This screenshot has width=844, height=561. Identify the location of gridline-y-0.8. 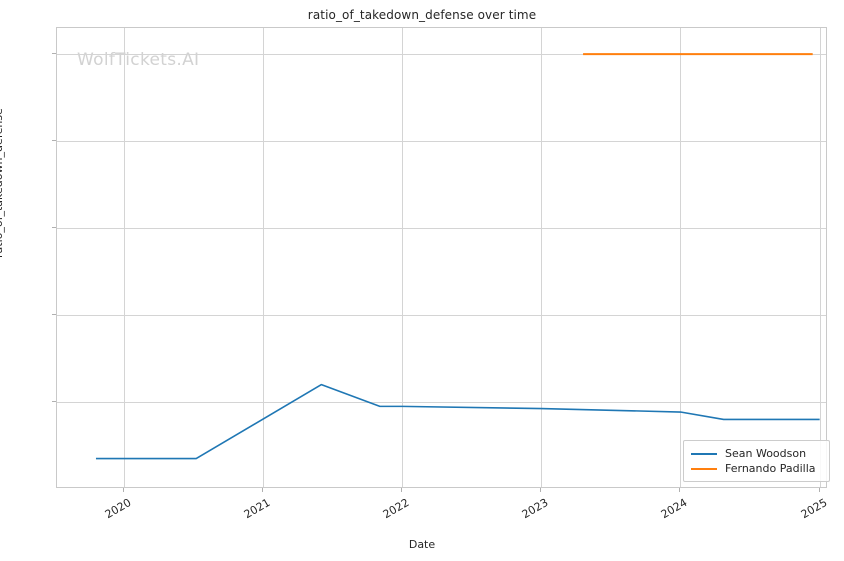
(441, 141).